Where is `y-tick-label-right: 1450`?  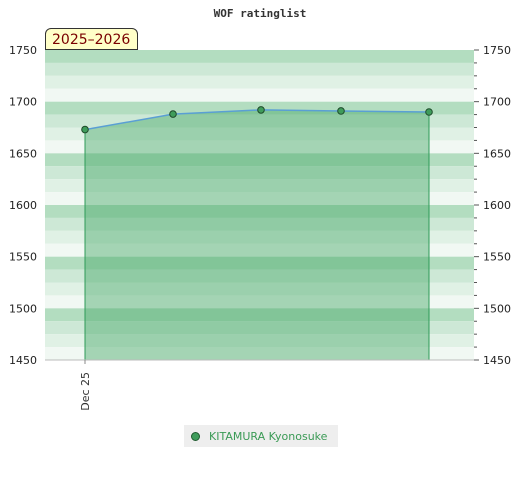
y-tick-label-right: 1450 is located at coordinates (497, 360).